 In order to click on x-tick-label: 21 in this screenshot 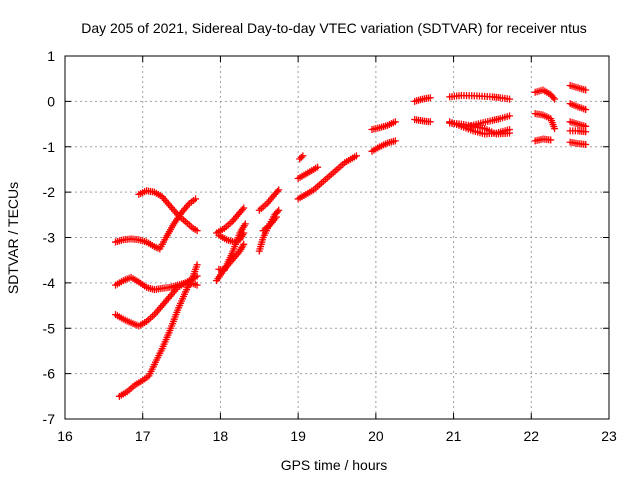, I will do `click(454, 436)`.